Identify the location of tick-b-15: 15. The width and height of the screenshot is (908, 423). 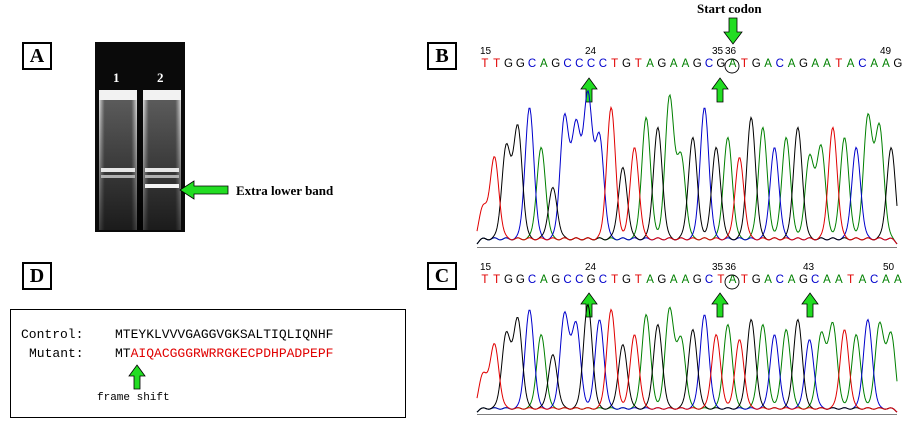
(486, 51).